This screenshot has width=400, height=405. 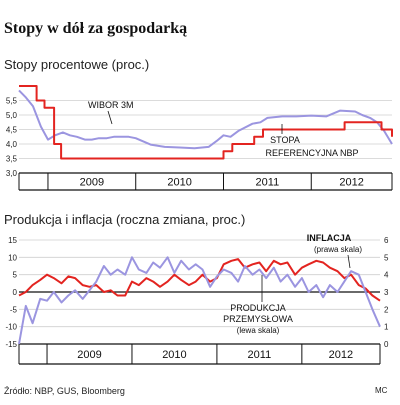 What do you see at coordinates (386, 292) in the screenshot?
I see `chart2-y2tick-label: 3` at bounding box center [386, 292].